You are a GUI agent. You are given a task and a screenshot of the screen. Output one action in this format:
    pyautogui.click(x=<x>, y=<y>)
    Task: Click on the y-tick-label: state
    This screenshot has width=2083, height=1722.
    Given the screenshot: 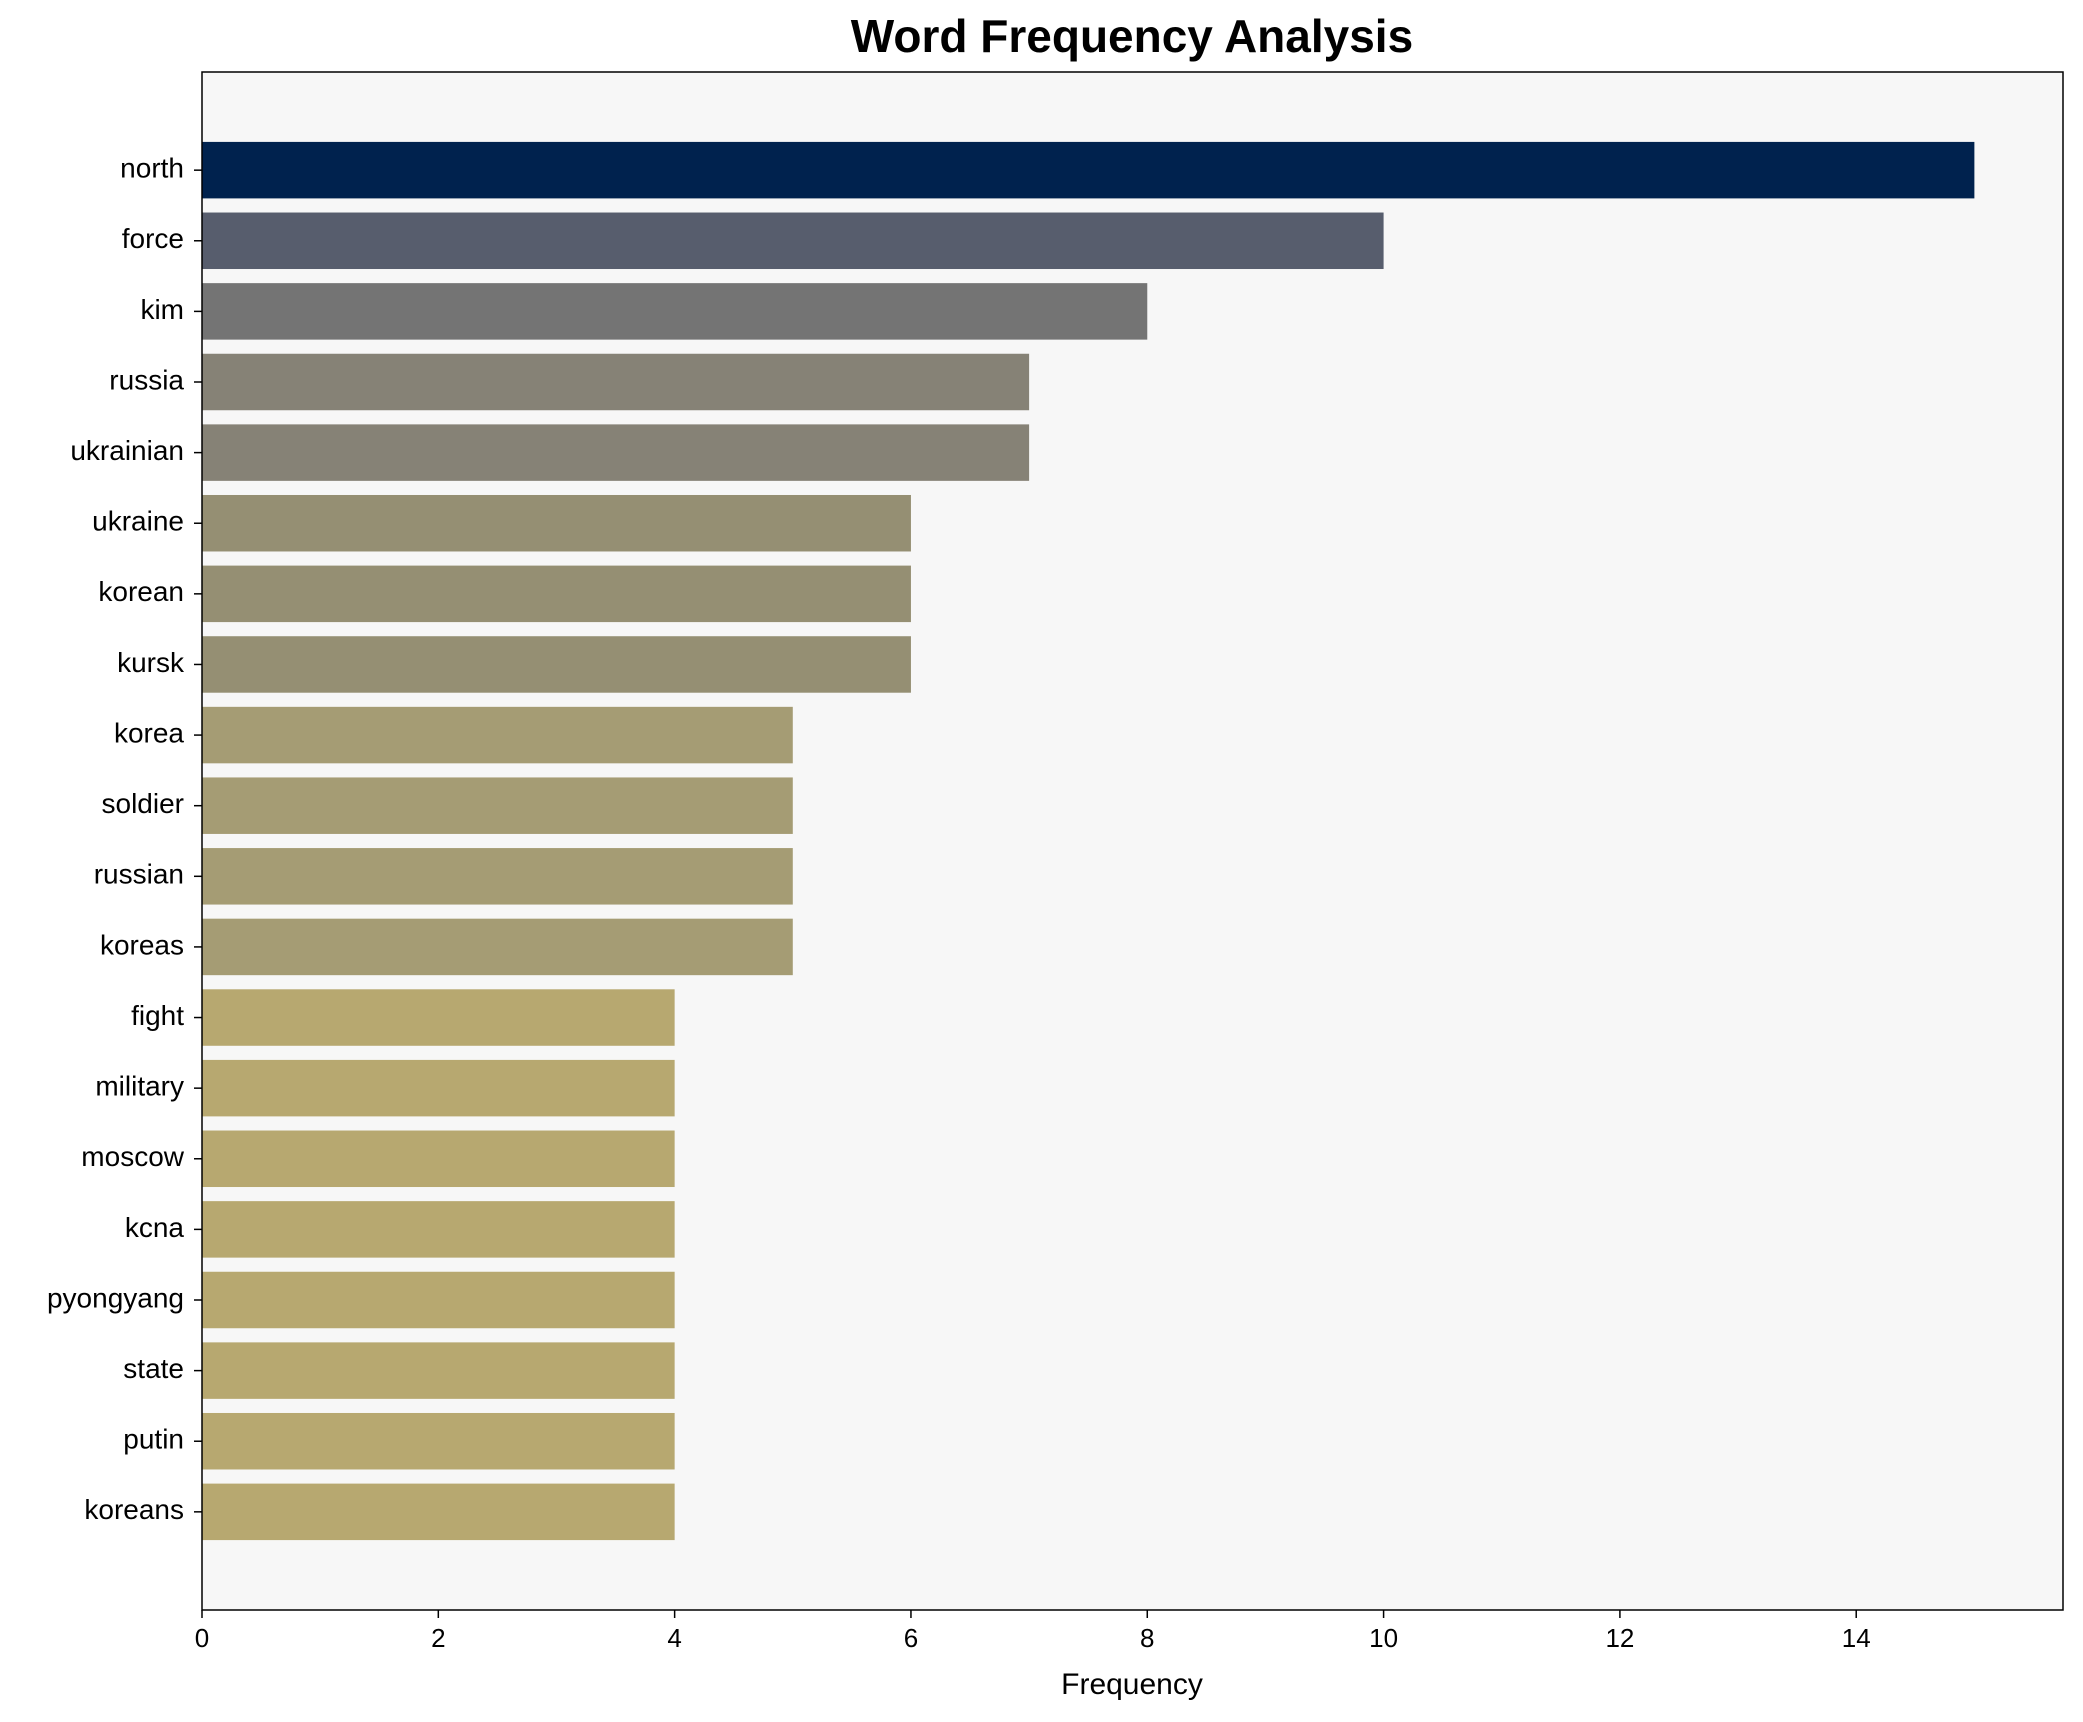 What is the action you would take?
    pyautogui.click(x=153, y=1368)
    